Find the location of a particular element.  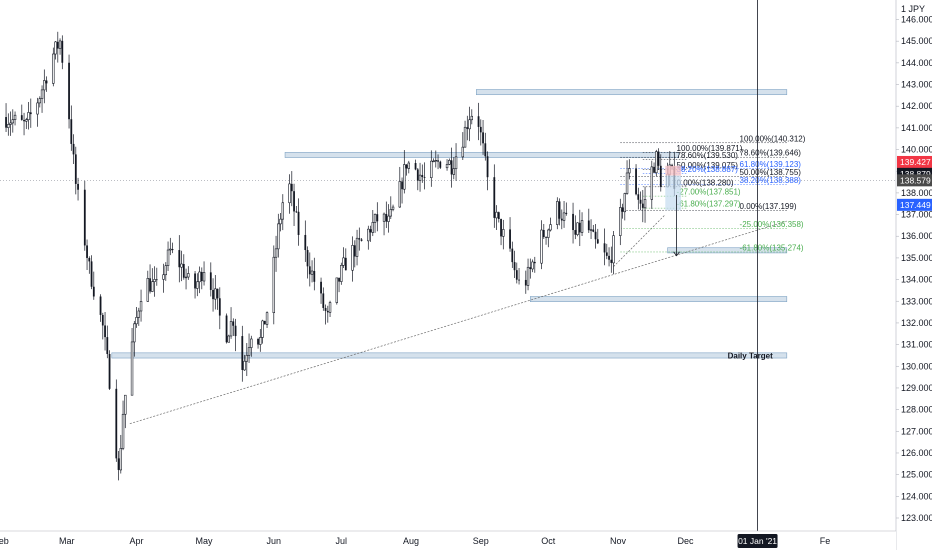

price-tick-label: 125.000 is located at coordinates (916, 475).